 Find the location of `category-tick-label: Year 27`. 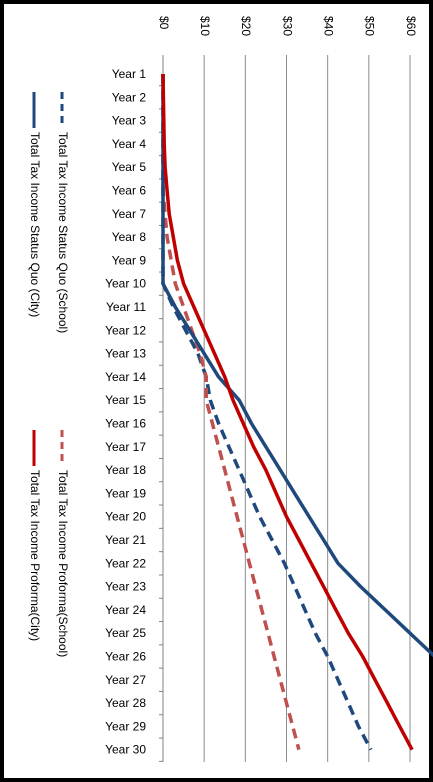

category-tick-label: Year 27 is located at coordinates (125, 680).